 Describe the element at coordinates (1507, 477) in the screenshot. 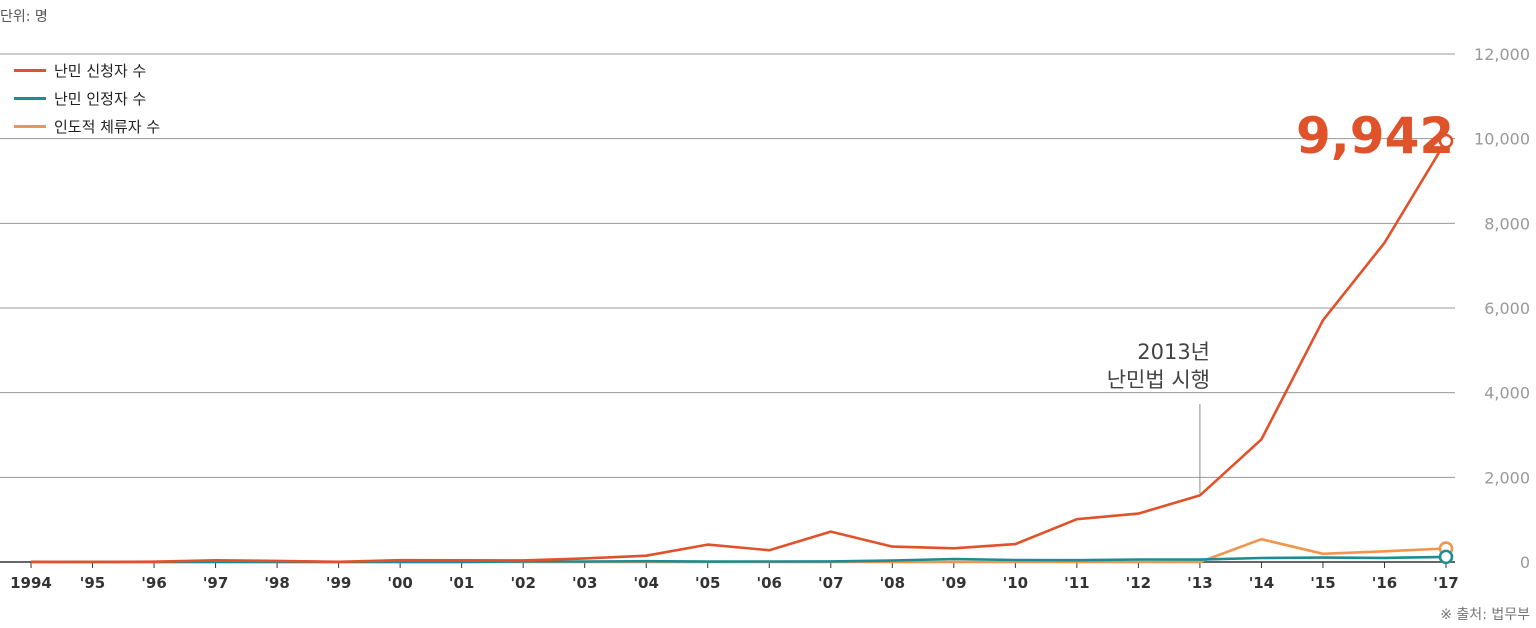

I see `y-tick-label: 2,000` at that location.